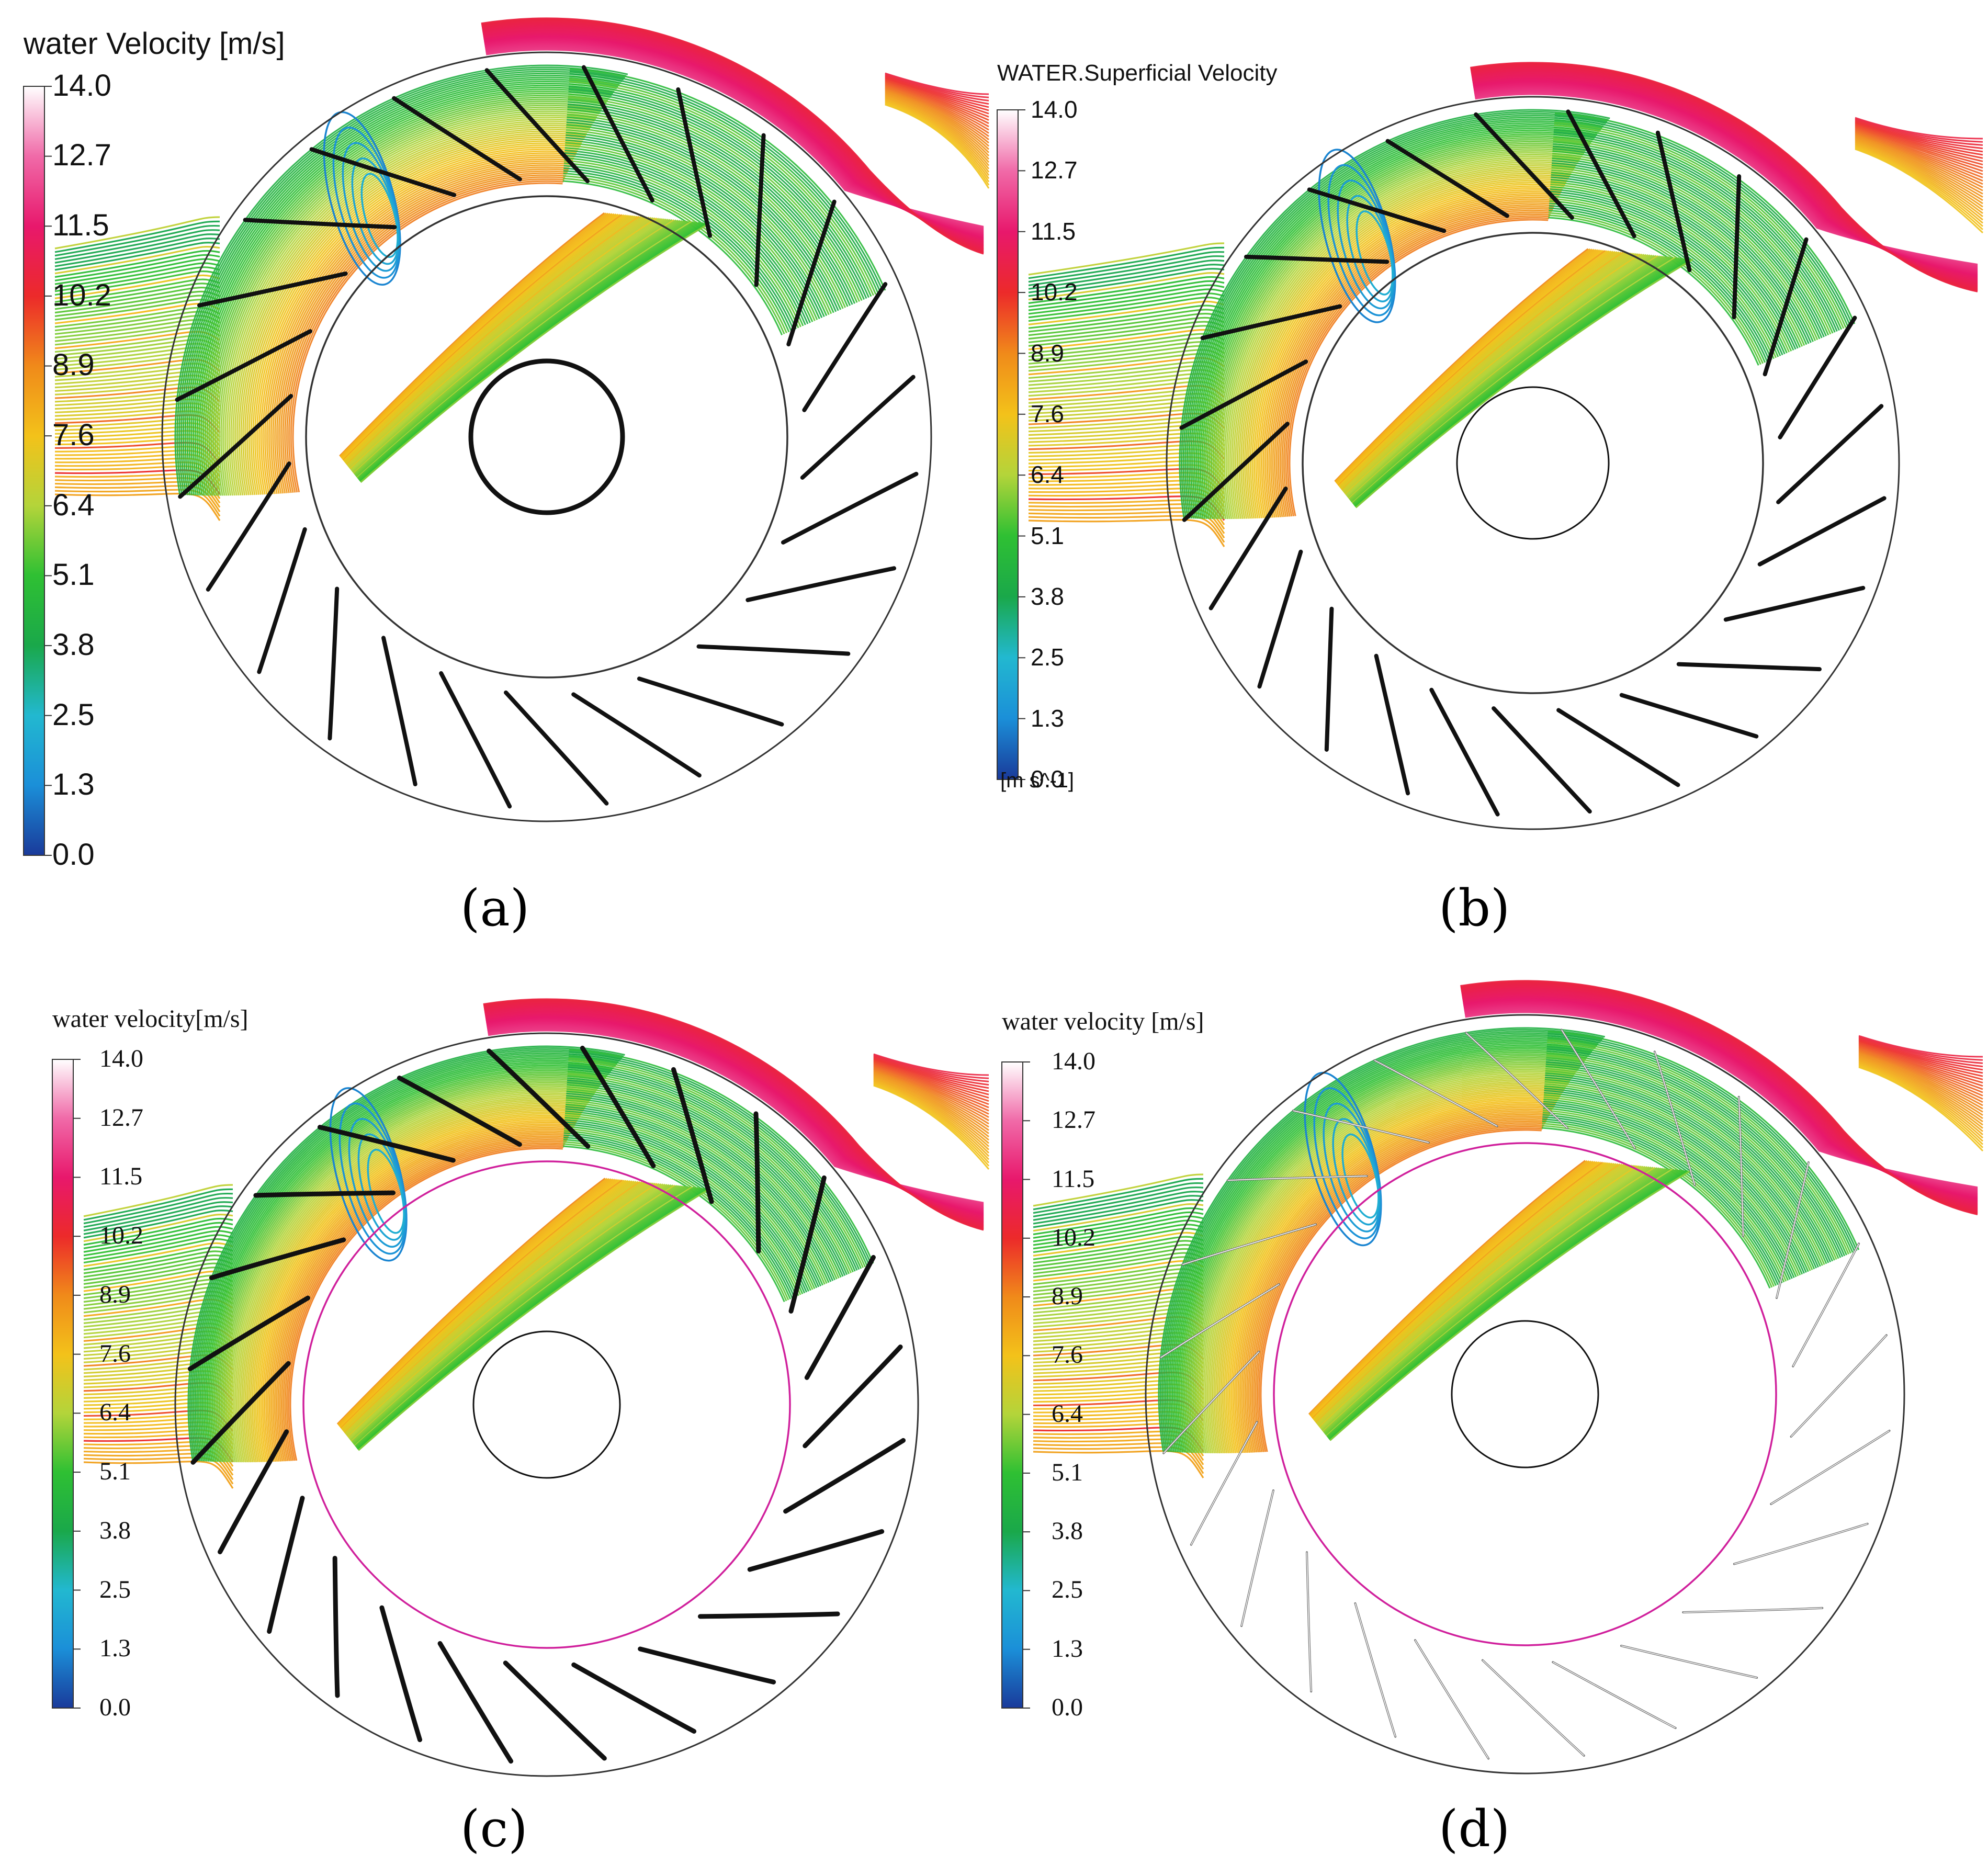  What do you see at coordinates (522, 269) in the screenshot?
I see `streamlines-a` at bounding box center [522, 269].